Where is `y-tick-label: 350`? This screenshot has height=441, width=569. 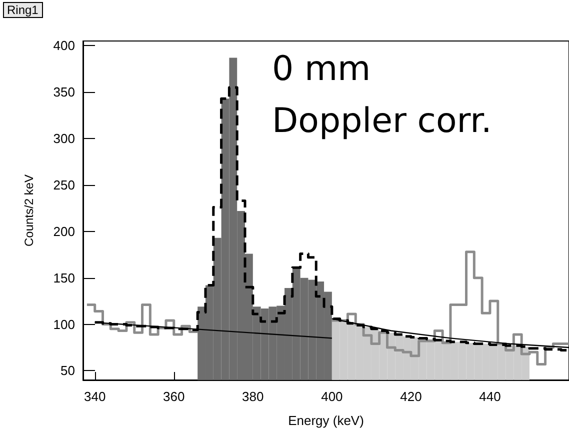
y-tick-label: 350 is located at coordinates (64, 92).